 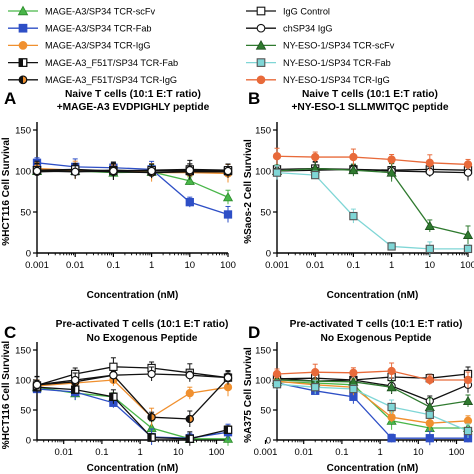 What do you see at coordinates (98, 46) in the screenshot?
I see `legend-label: MAGE-A3/SP34 TCR-IgG` at bounding box center [98, 46].